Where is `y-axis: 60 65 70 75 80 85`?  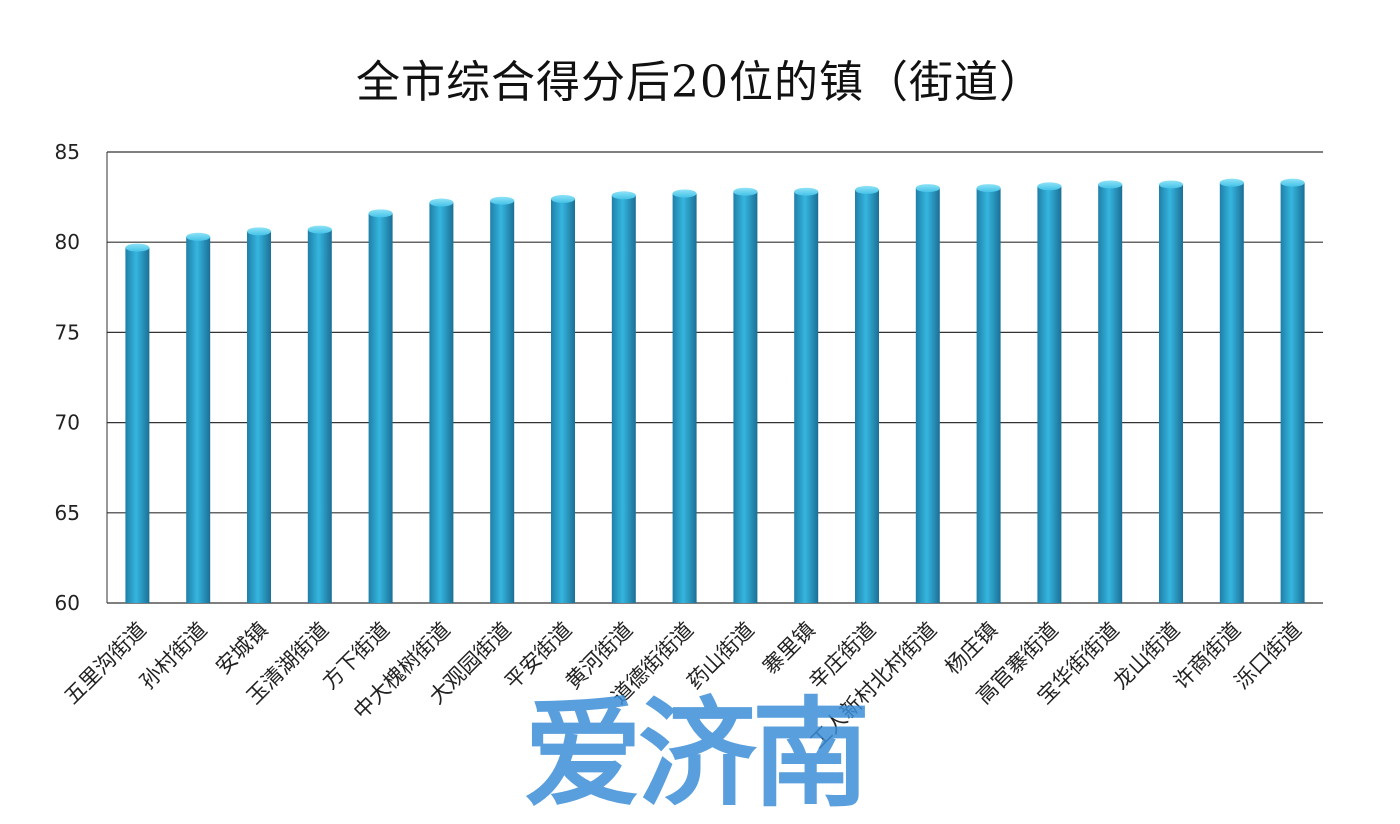 y-axis: 60 65 70 75 80 85 is located at coordinates (67, 377).